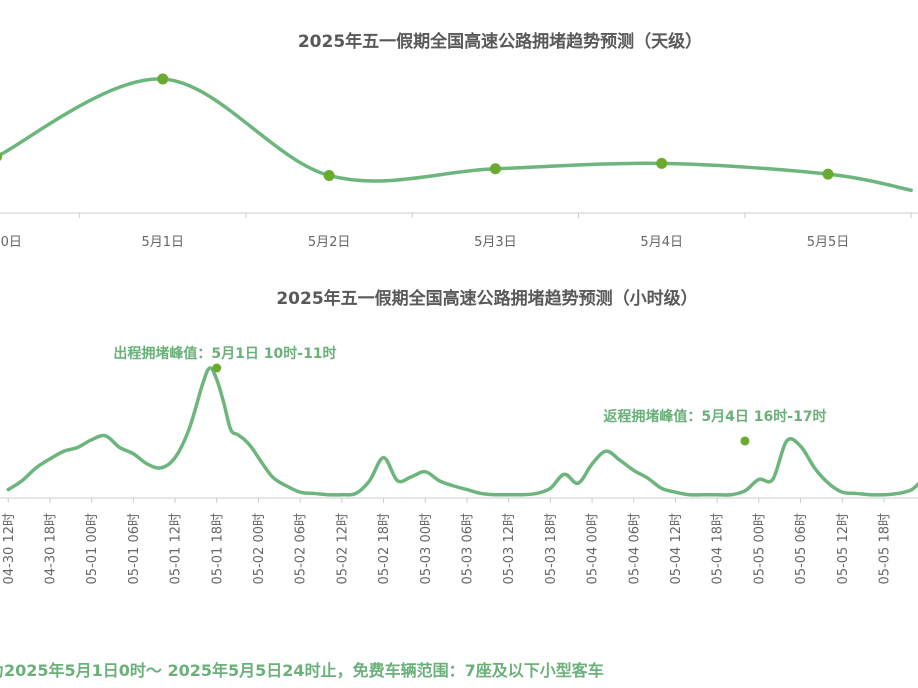 The height and width of the screenshot is (688, 918). I want to click on daily-x-tick-label: 5月4日, so click(661, 242).